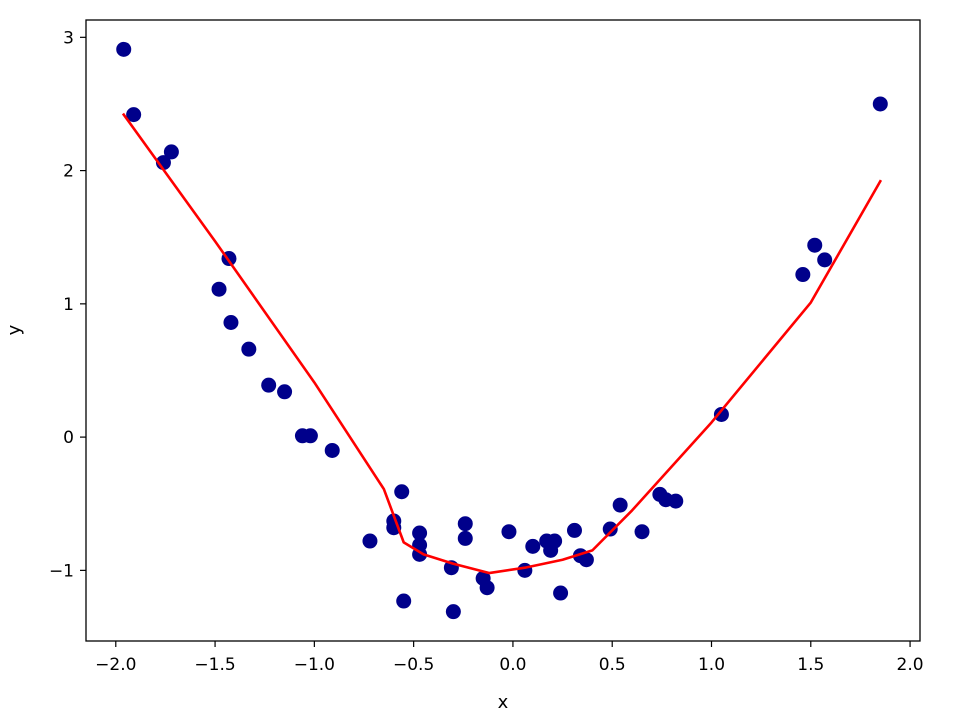 This screenshot has height=719, width=958. Describe the element at coordinates (910, 665) in the screenshot. I see `x-tick-label: 2.0` at that location.